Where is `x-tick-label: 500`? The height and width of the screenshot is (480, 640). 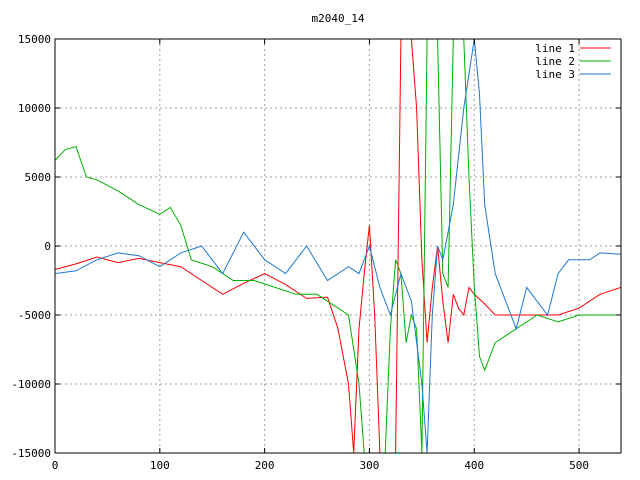 x-tick-label: 500 is located at coordinates (579, 465).